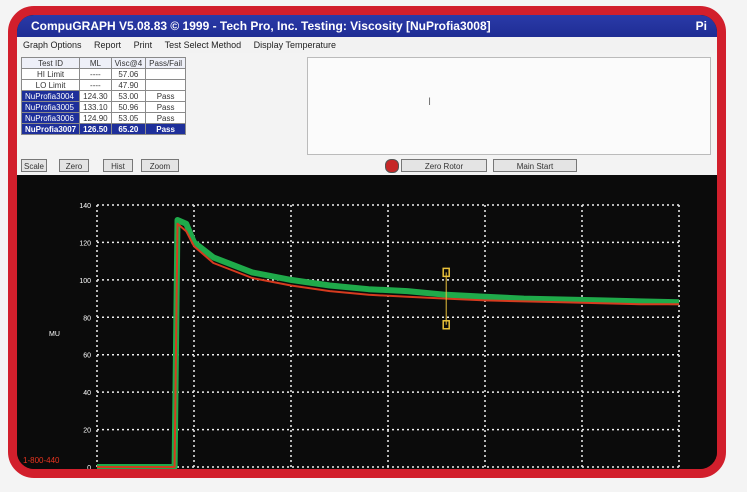 The width and height of the screenshot is (747, 492). I want to click on row-visc: 50.96, so click(128, 107).